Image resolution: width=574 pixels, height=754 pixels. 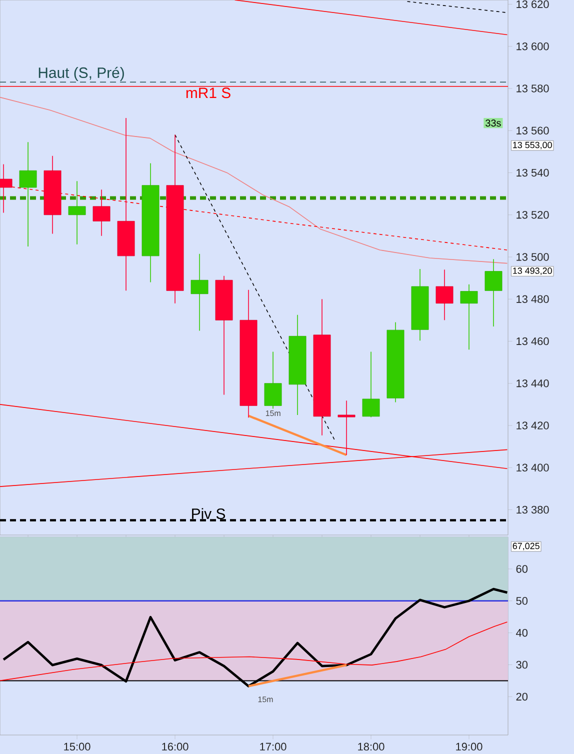 I want to click on x-tick-label: 17:00, so click(x=273, y=746).